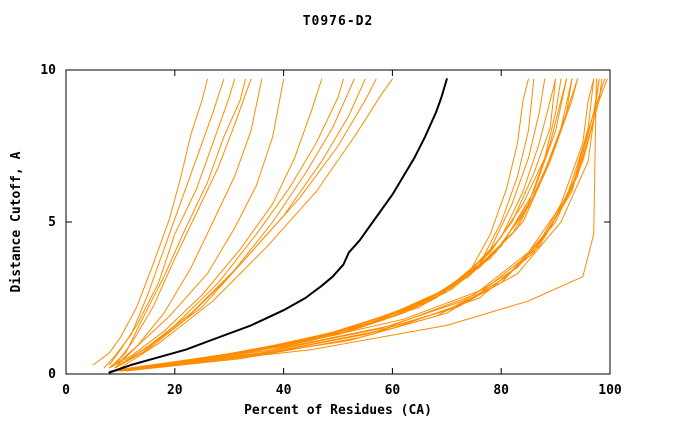 This screenshot has width=680, height=440. I want to click on y-tick-label: 10, so click(48, 70).